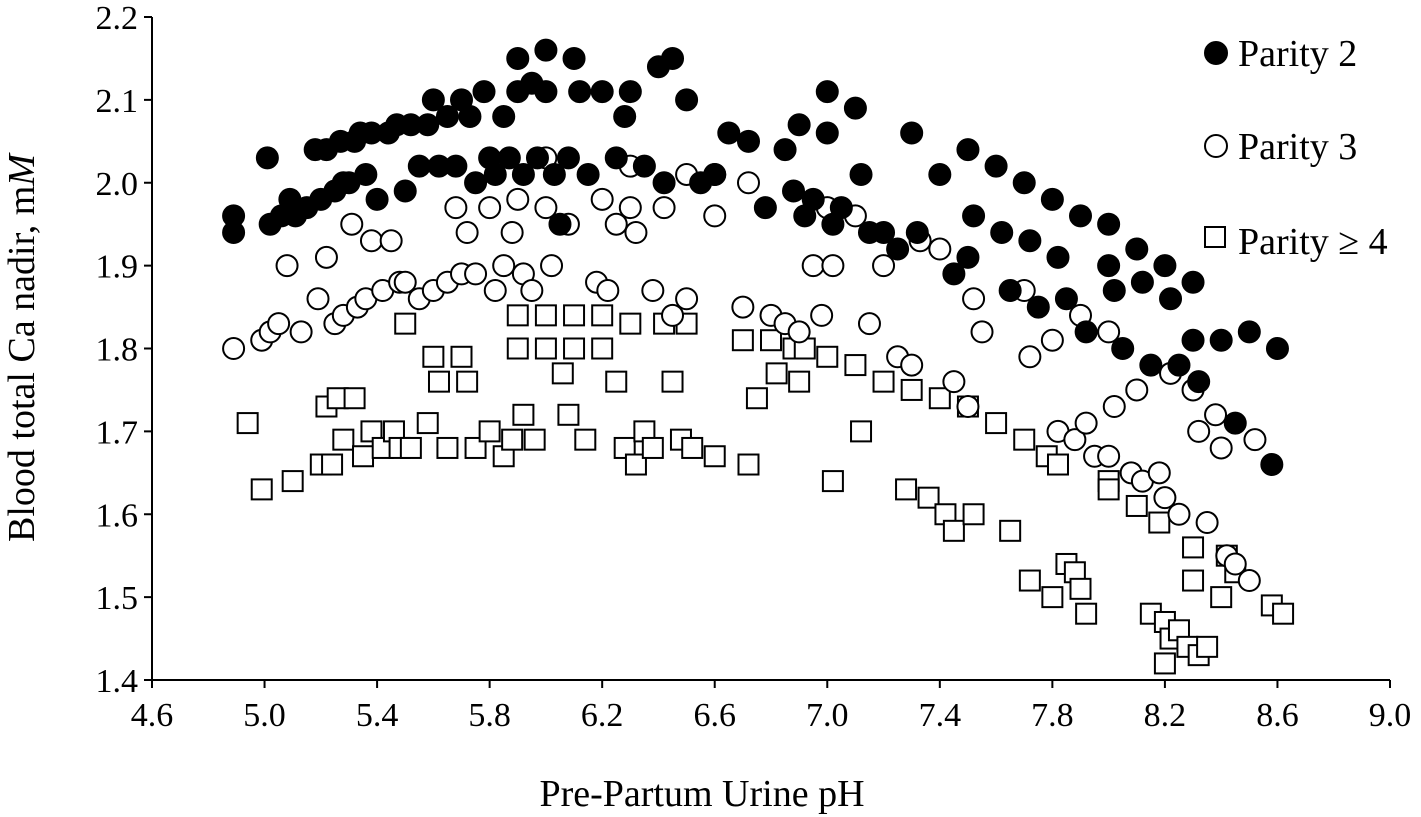 This screenshot has height=817, width=1421. What do you see at coordinates (117, 515) in the screenshot?
I see `y-tick-label: 1.6` at bounding box center [117, 515].